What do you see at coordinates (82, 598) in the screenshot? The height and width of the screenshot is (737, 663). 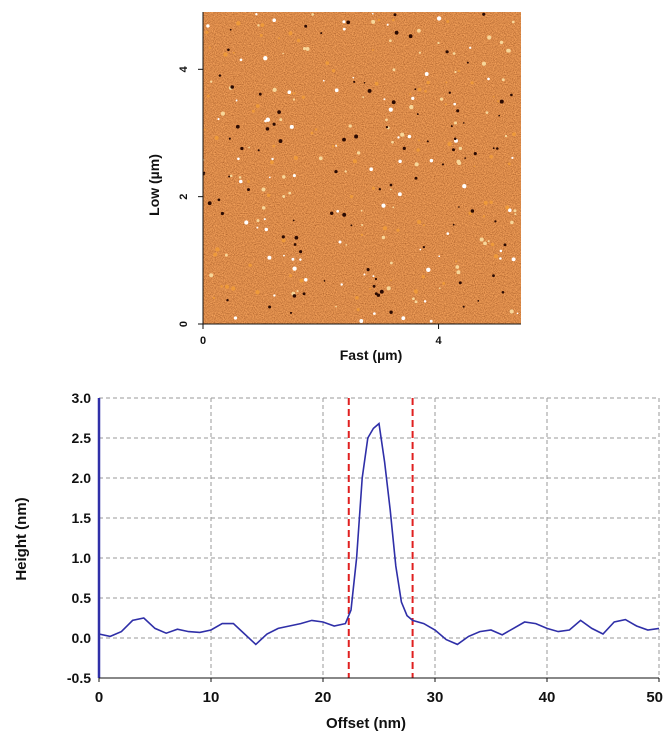 I see `profile-y-tick-label: 0.5` at bounding box center [82, 598].